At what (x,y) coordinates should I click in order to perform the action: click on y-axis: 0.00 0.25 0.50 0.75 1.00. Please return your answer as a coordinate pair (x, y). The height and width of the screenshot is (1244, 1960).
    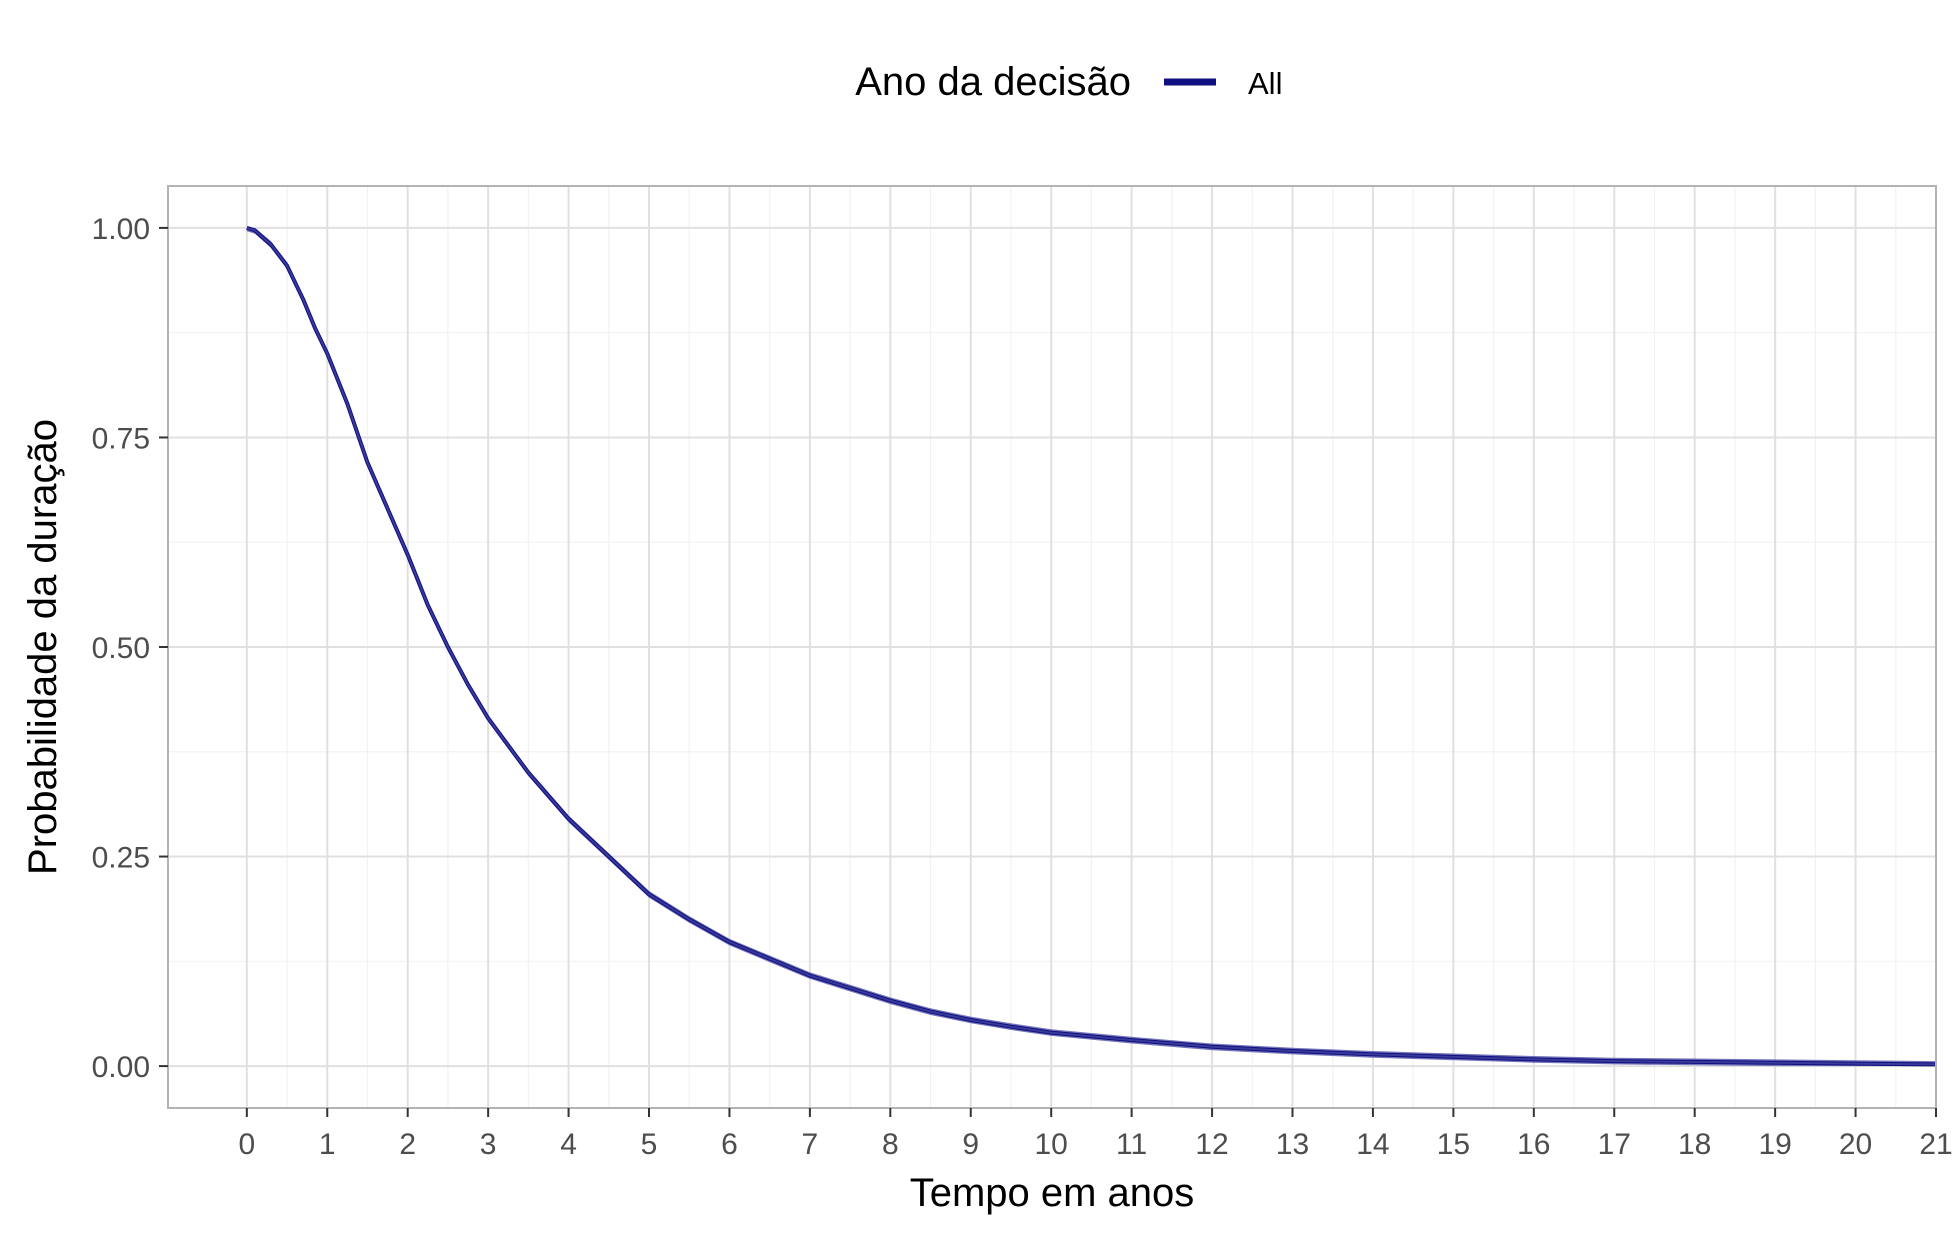
    Looking at the image, I should click on (130, 648).